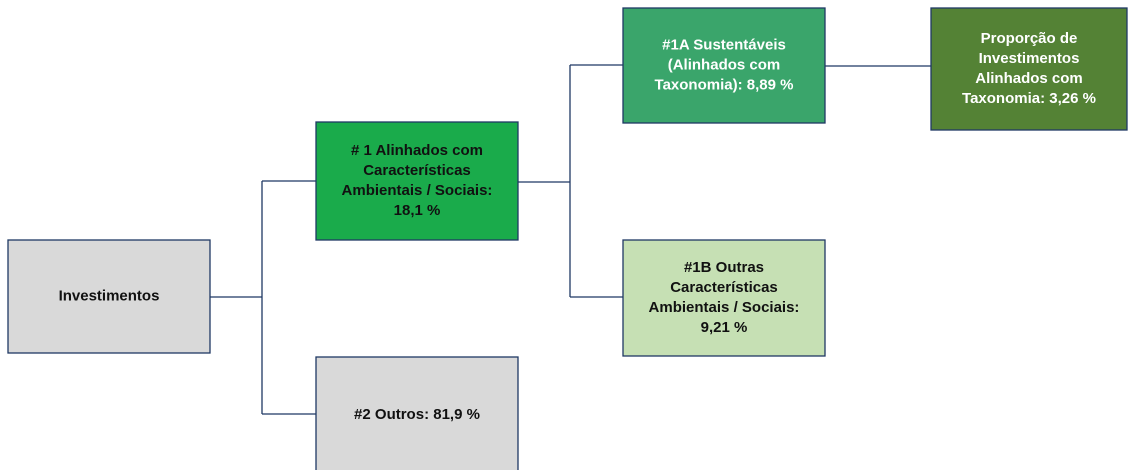 The height and width of the screenshot is (470, 1129). Describe the element at coordinates (417, 150) in the screenshot. I see `node-label: # 1 Alinhados com` at that location.